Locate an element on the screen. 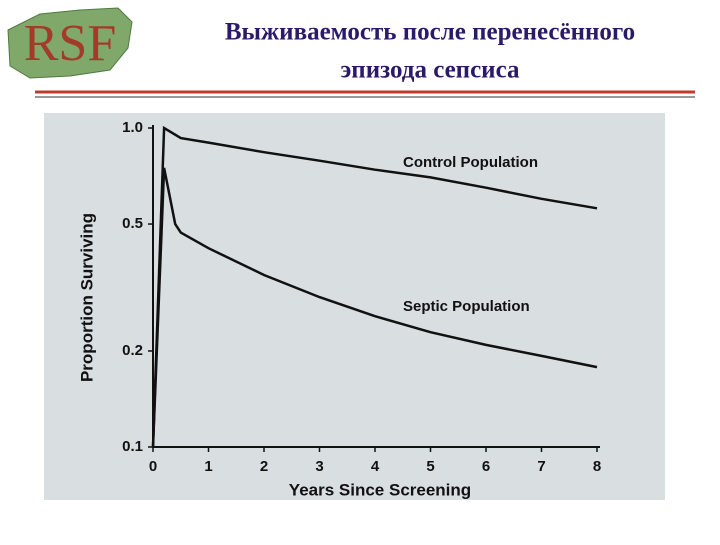 This screenshot has width=720, height=545. series-label: Septic Population is located at coordinates (466, 306).